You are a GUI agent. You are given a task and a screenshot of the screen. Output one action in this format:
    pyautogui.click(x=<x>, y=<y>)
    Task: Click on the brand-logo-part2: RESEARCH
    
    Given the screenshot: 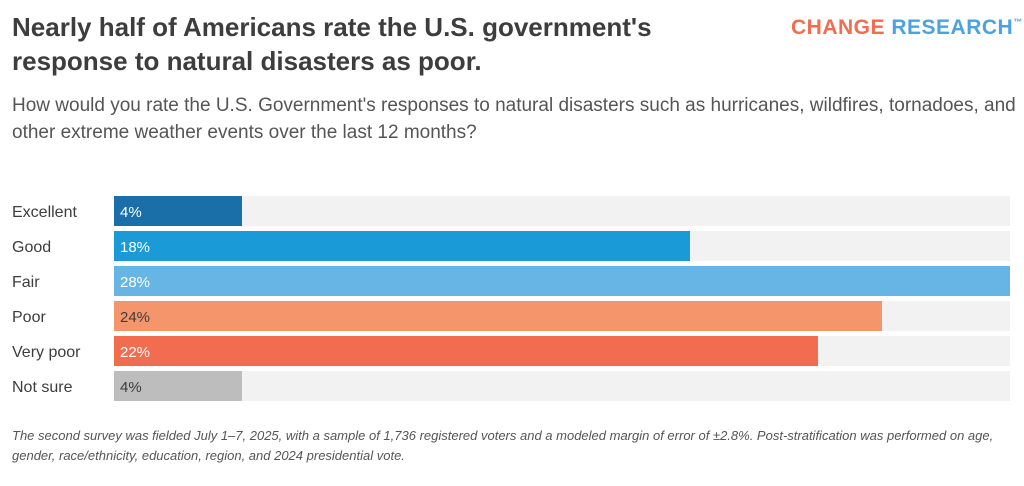 What is the action you would take?
    pyautogui.click(x=952, y=27)
    